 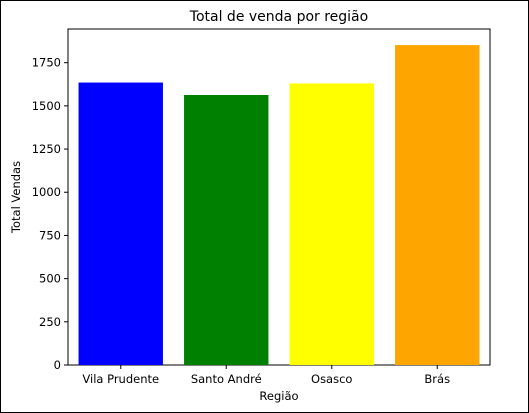 I want to click on x-axis-label: Região, so click(x=278, y=396).